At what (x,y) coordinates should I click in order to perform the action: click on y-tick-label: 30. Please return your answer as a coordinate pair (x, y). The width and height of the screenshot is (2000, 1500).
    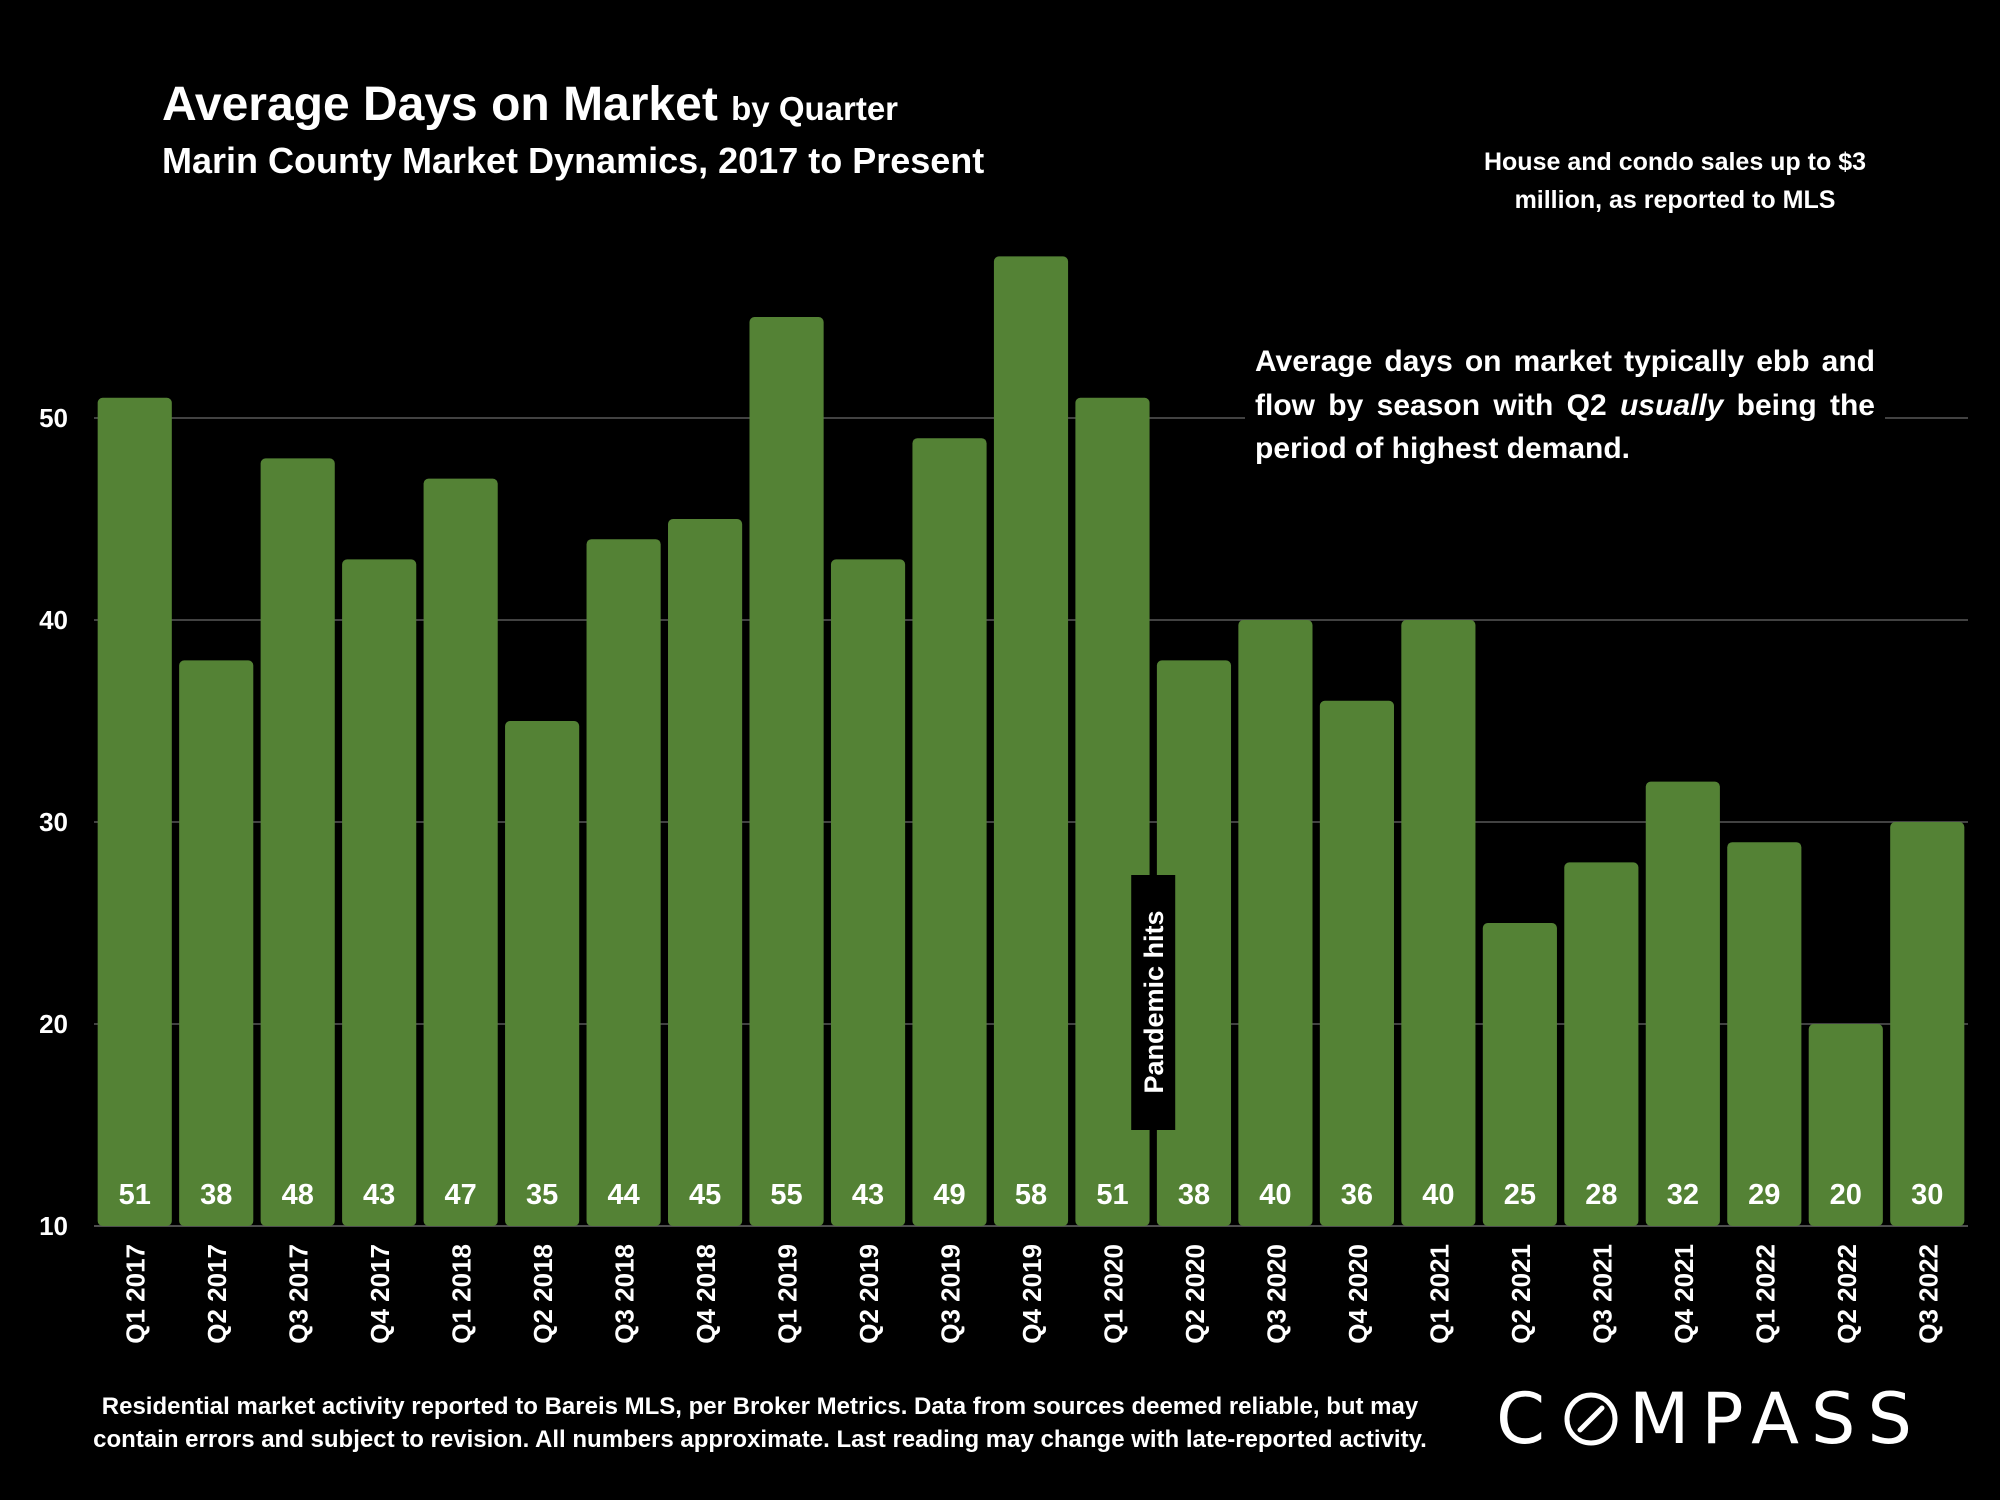
    Looking at the image, I should click on (53, 822).